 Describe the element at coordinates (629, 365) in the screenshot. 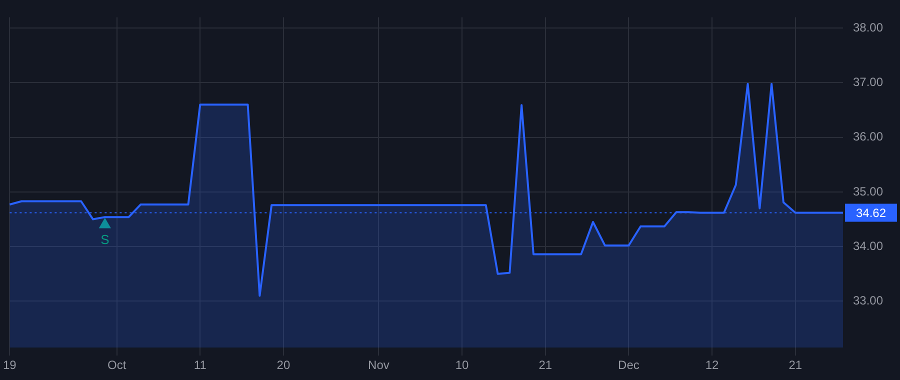

I see `x-tick-label: Dec` at that location.